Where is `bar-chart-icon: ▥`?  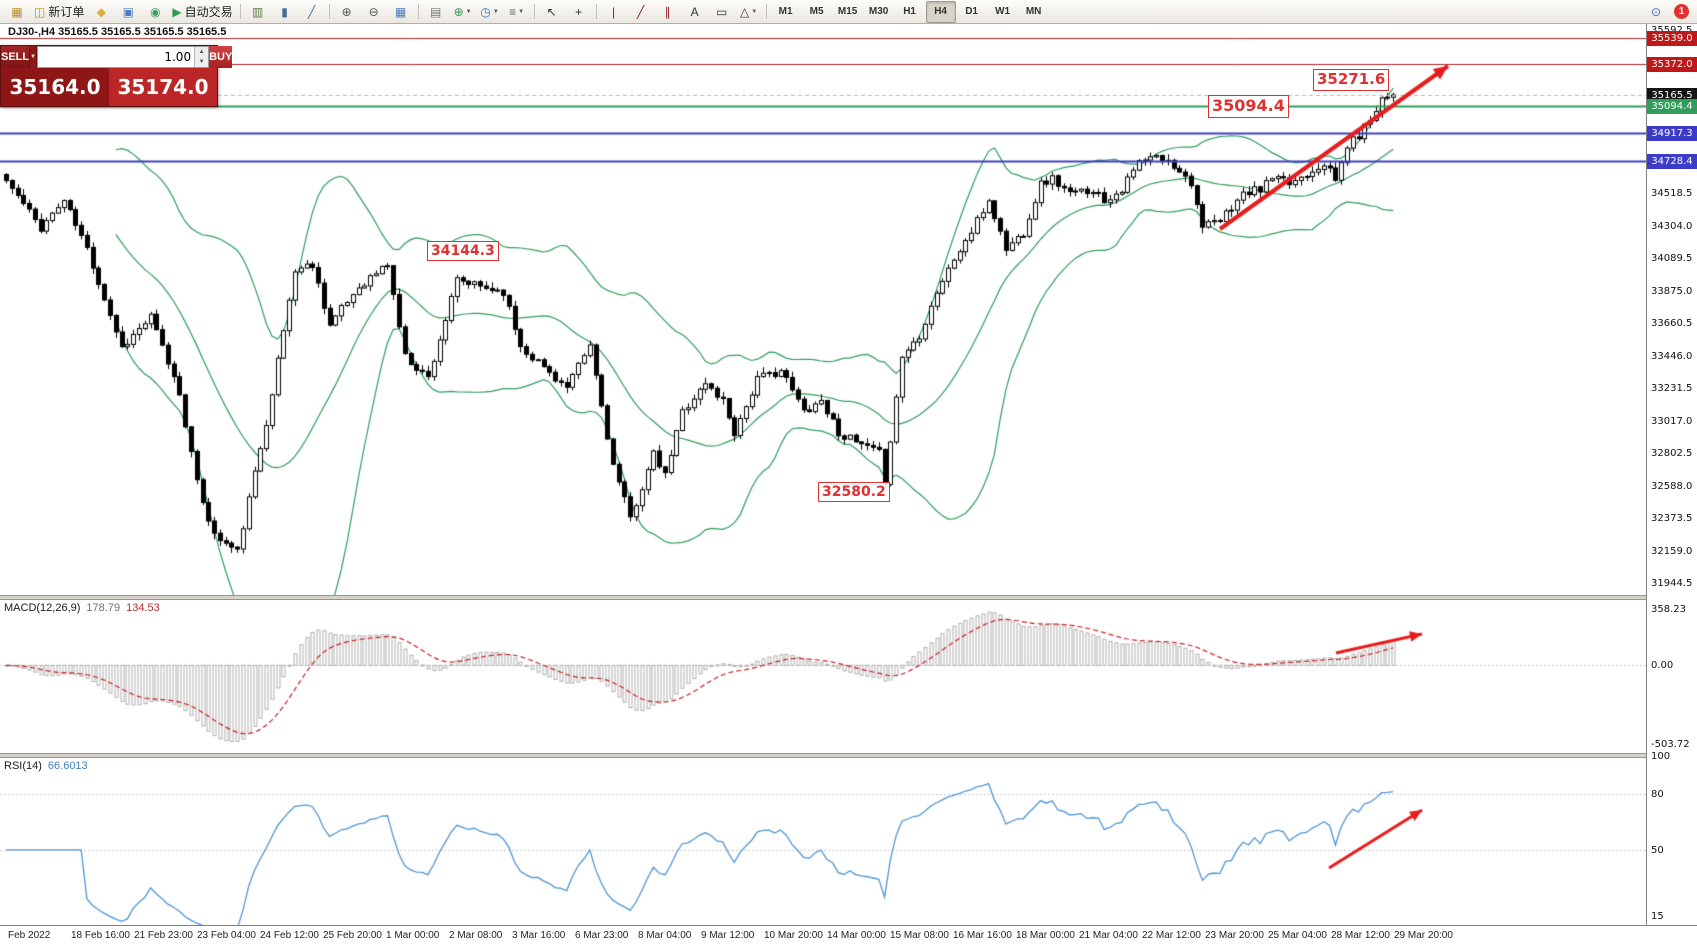
bar-chart-icon: ▥ is located at coordinates (258, 12).